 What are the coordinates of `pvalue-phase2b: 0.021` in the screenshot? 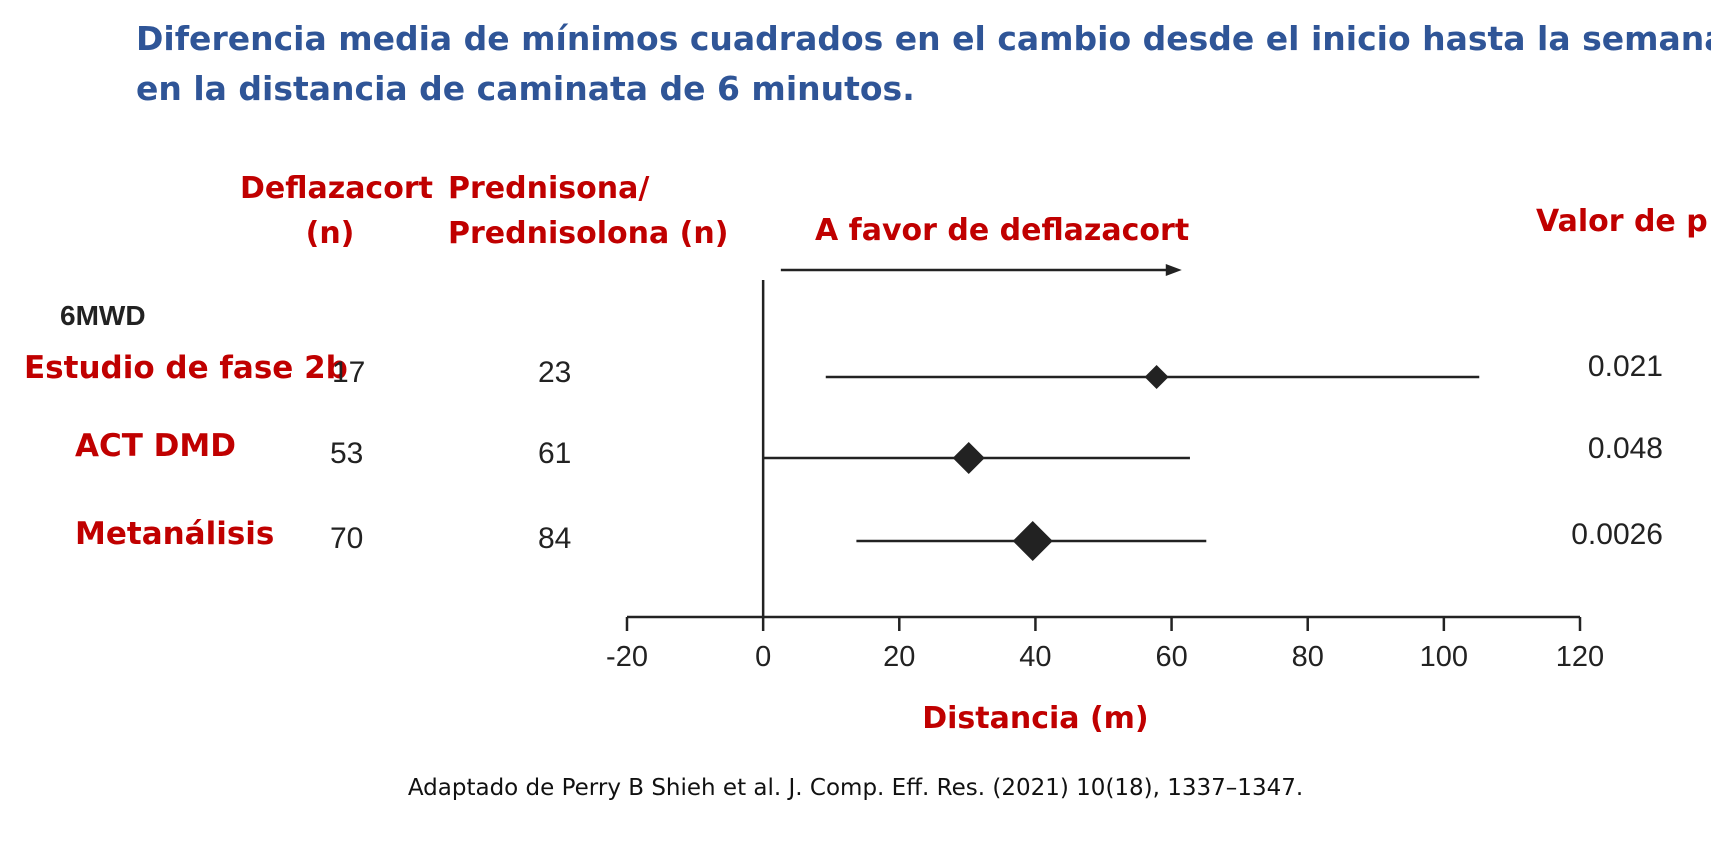 It's located at (1625, 366).